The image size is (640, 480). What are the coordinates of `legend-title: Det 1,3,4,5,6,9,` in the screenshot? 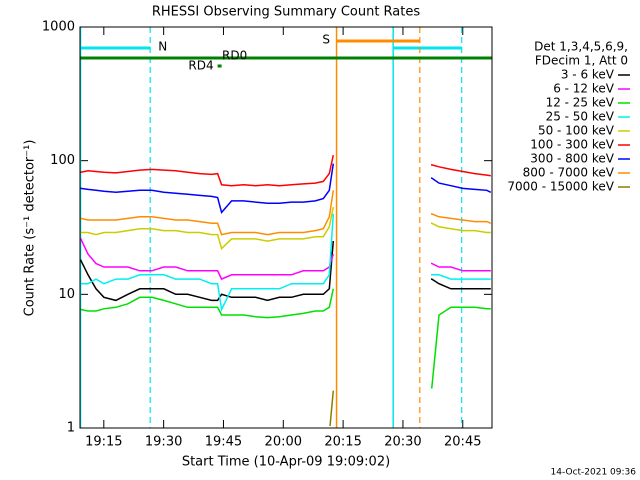 It's located at (581, 47).